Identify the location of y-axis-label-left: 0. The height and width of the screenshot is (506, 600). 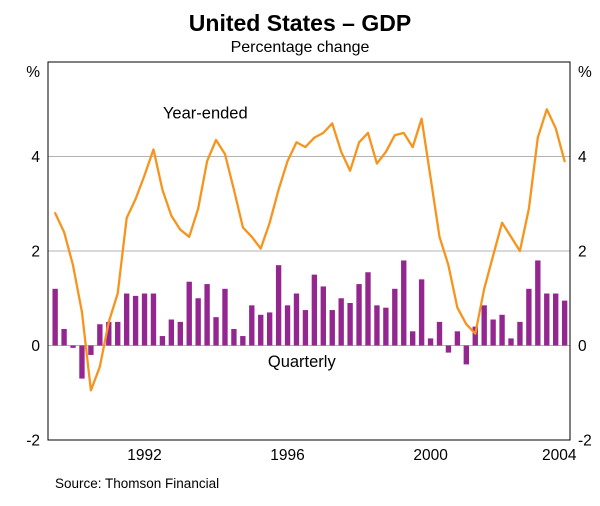
(35, 346).